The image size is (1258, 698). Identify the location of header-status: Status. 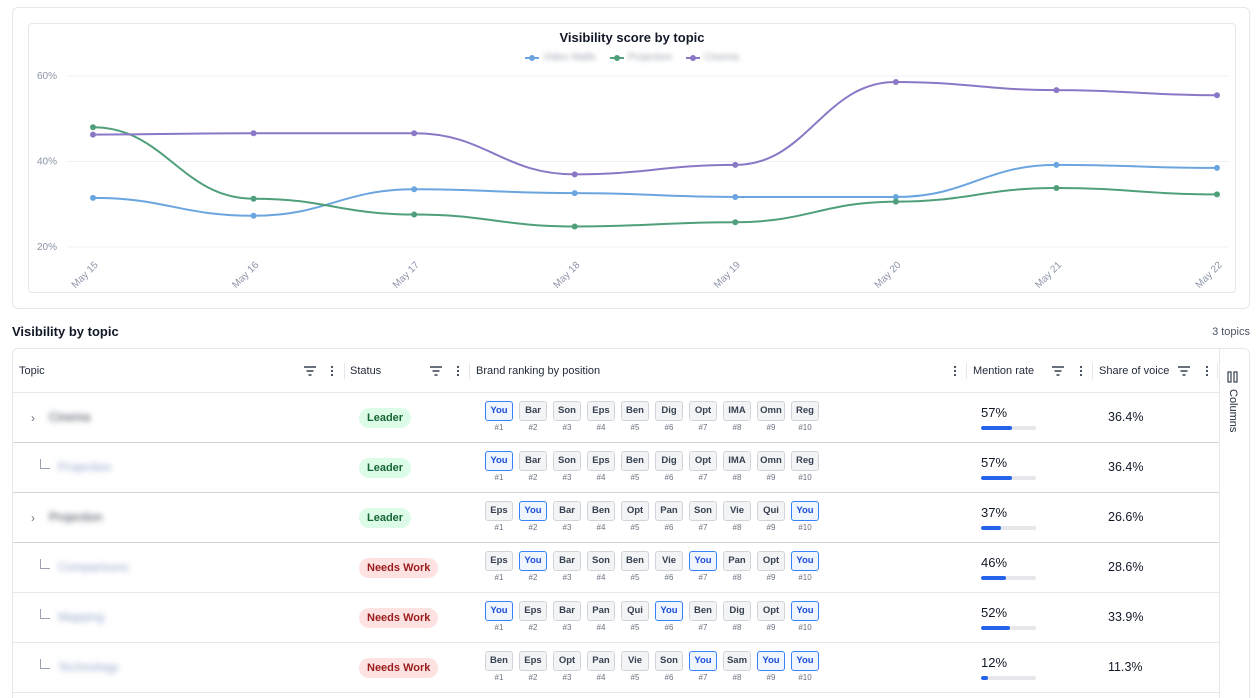
(366, 371).